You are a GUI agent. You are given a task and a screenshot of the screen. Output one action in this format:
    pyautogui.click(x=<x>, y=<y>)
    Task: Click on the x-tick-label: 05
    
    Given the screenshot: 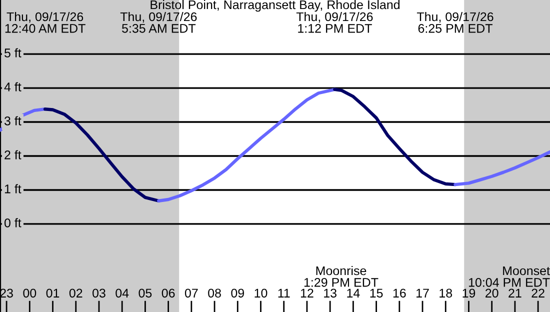 What is the action you would take?
    pyautogui.click(x=145, y=293)
    